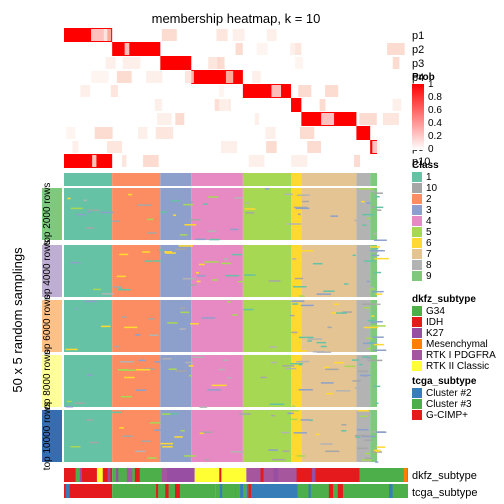 This screenshot has width=504, height=504. I want to click on class-legend-title: Class, so click(425, 165).